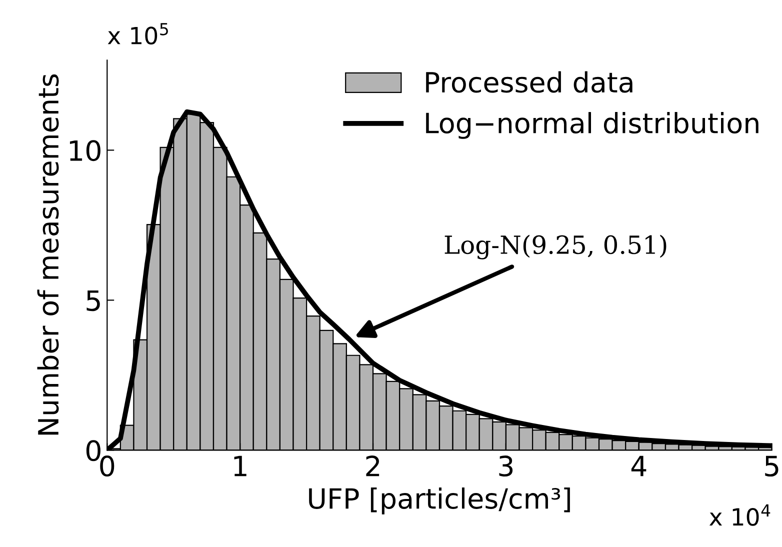 The width and height of the screenshot is (782, 547). I want to click on x-tick-label: 4, so click(638, 466).